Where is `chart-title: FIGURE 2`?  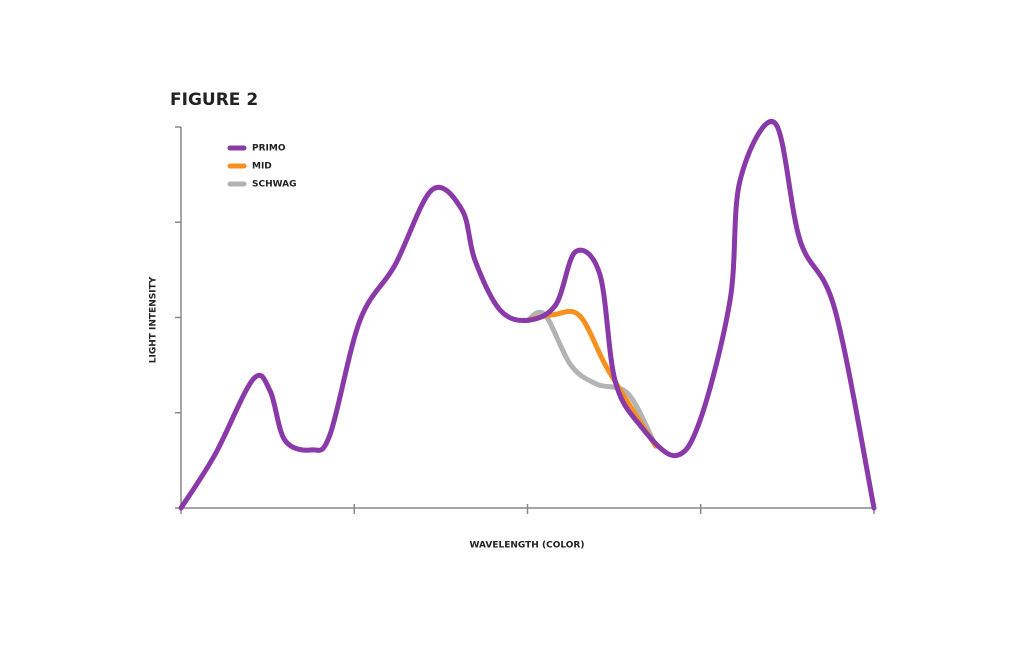
chart-title: FIGURE 2 is located at coordinates (214, 100).